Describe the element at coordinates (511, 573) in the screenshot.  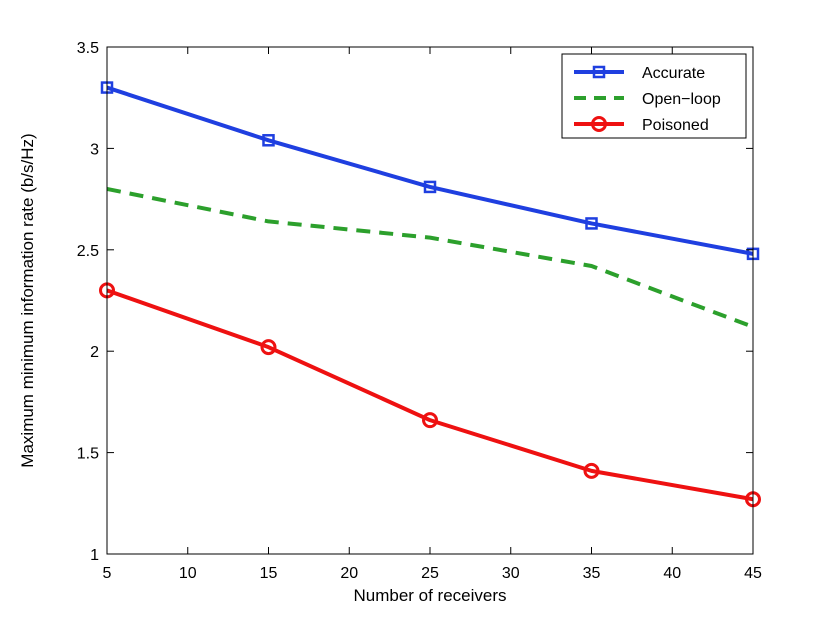
I see `x-tick-label: 30` at that location.